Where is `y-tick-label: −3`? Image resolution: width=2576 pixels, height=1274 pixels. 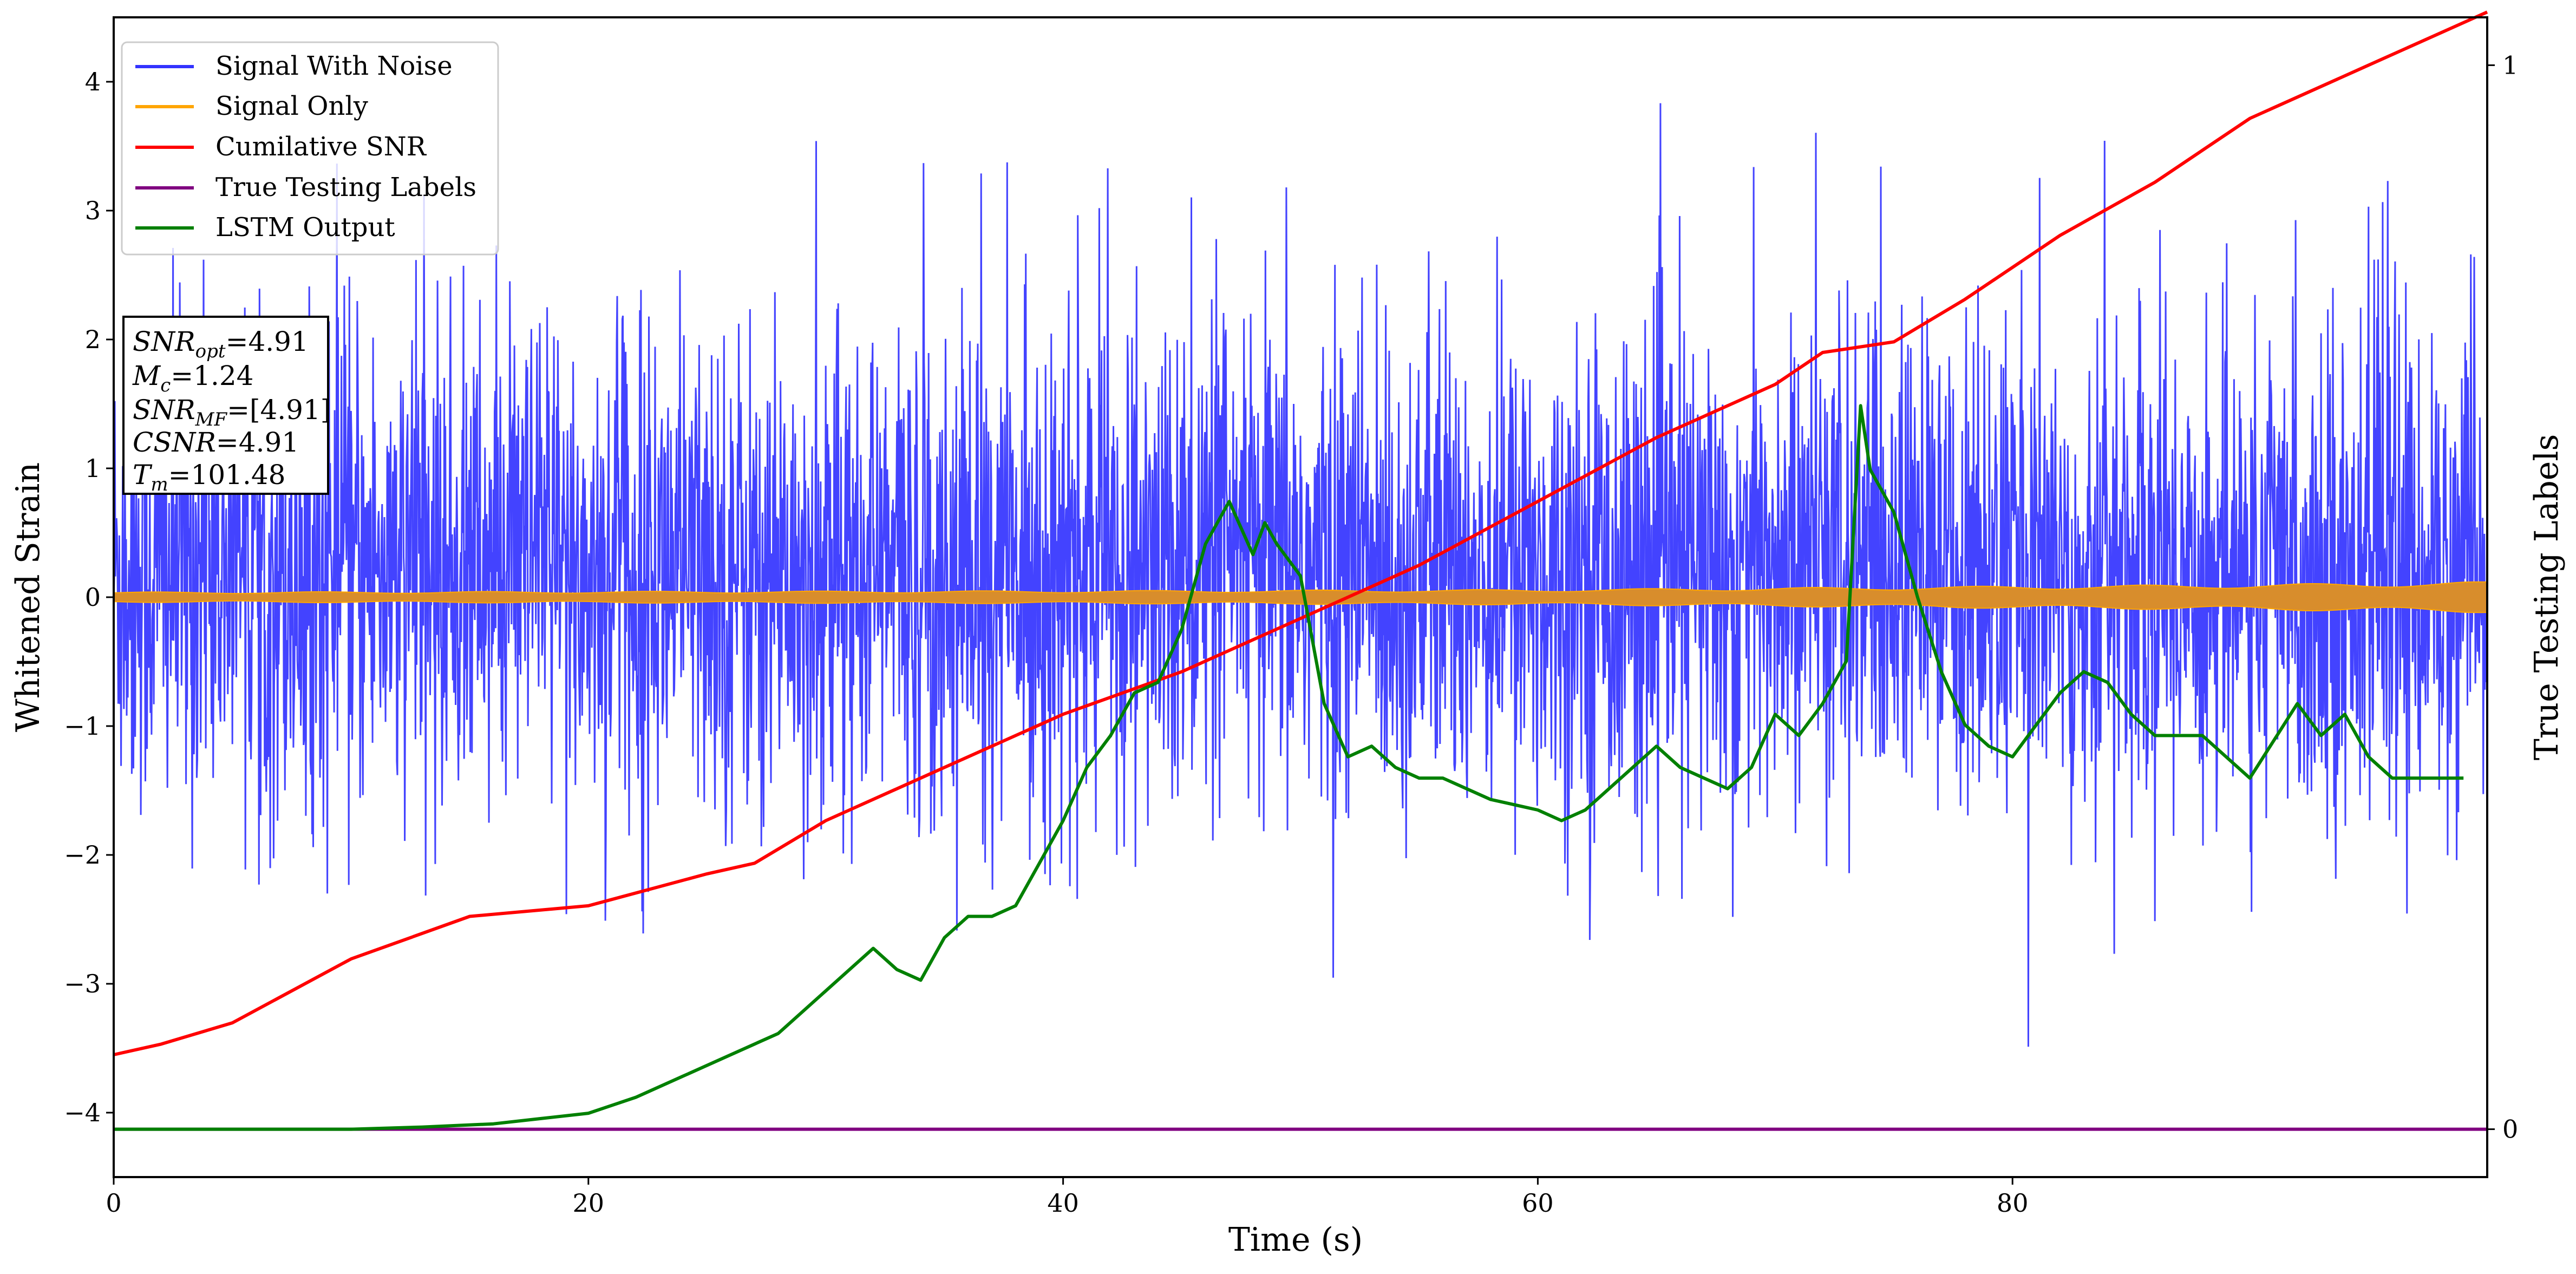 y-tick-label: −3 is located at coordinates (82, 983).